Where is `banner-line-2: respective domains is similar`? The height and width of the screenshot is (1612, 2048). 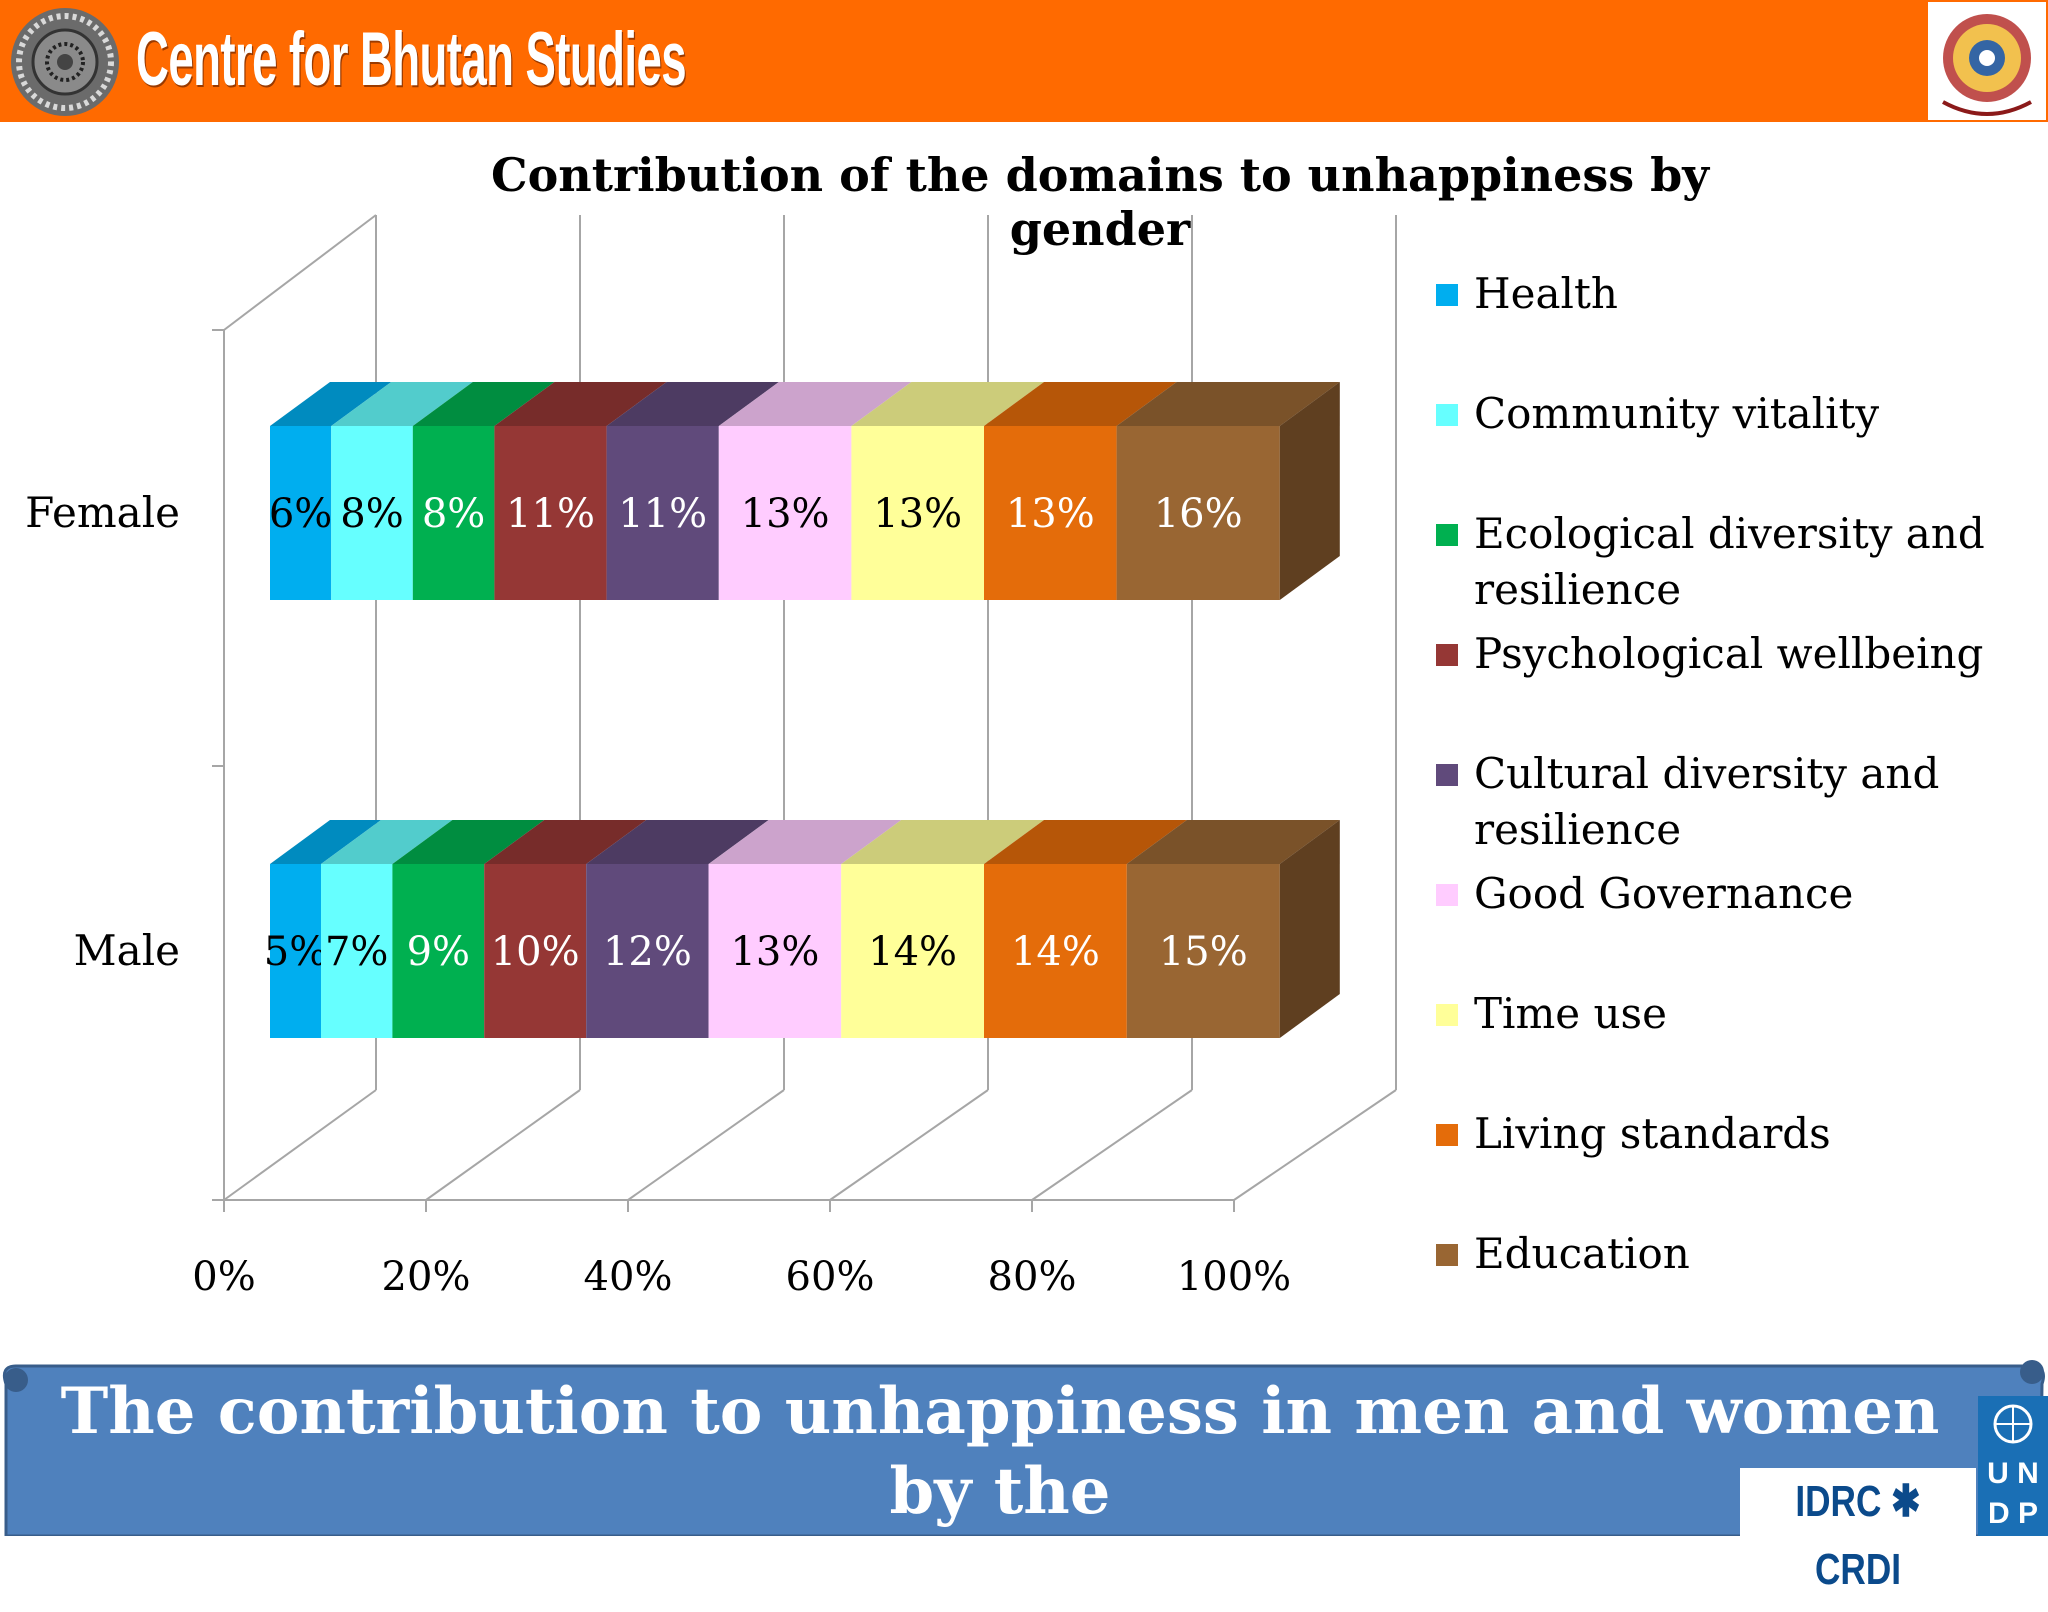
banner-line-2: respective domains is similar is located at coordinates (1000, 1571).